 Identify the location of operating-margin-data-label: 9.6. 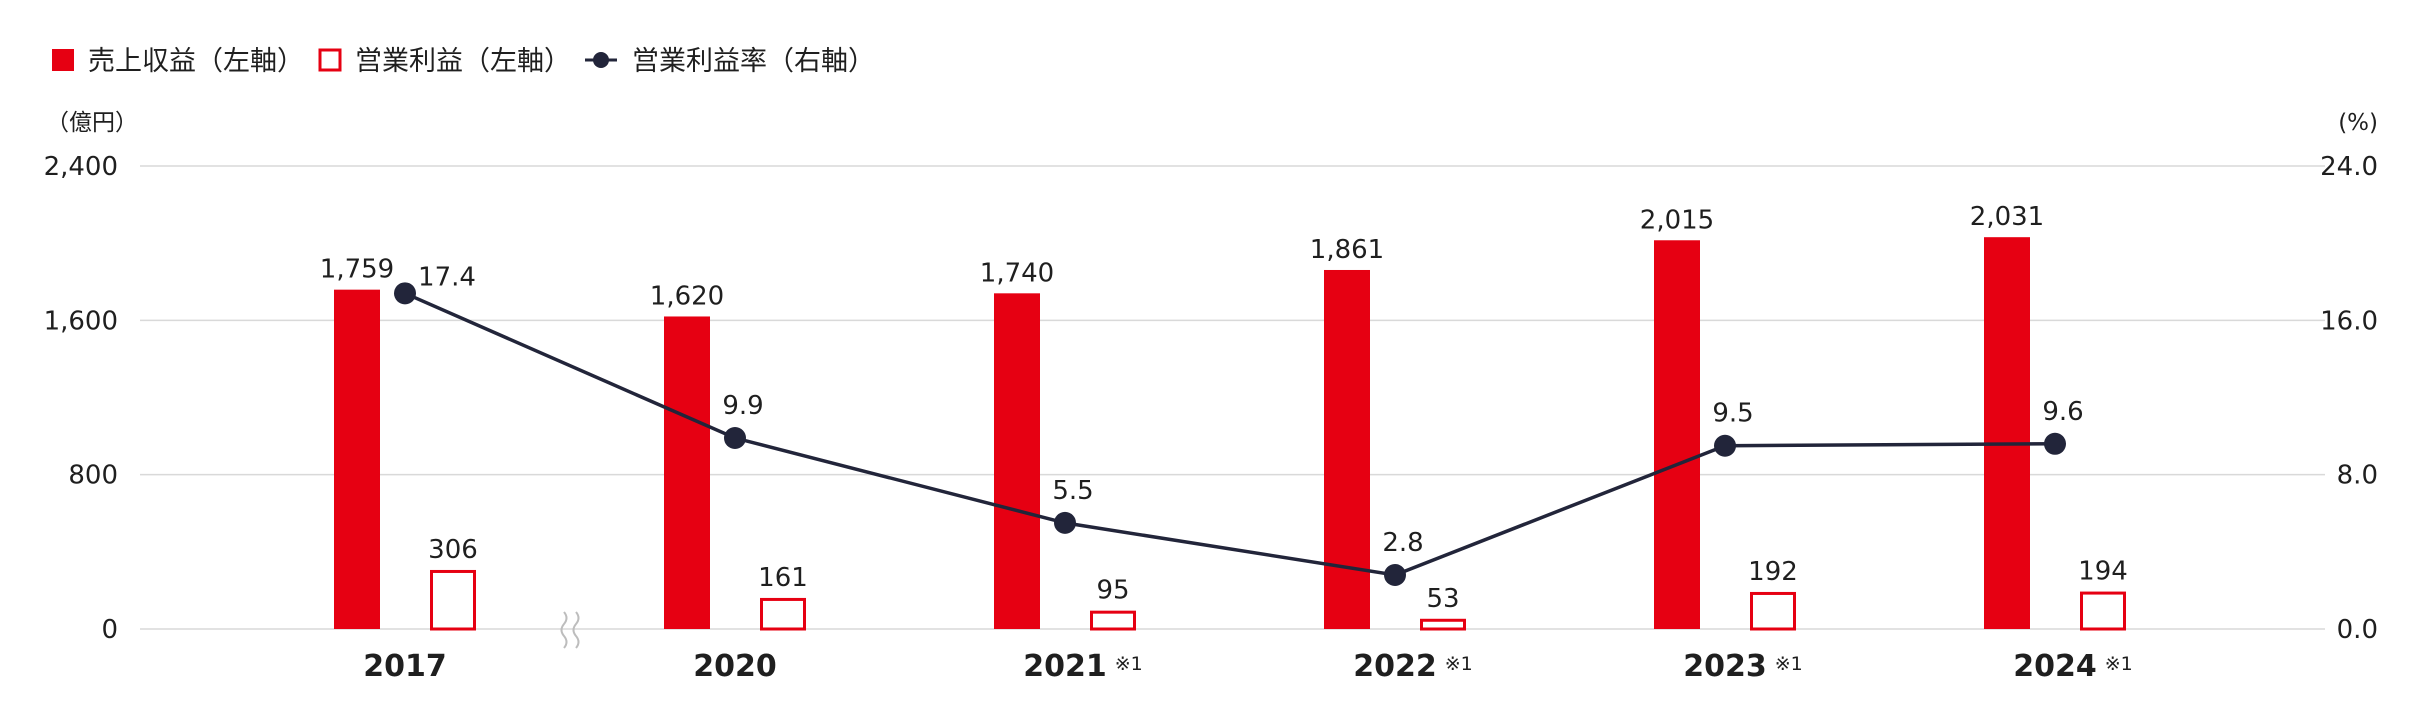
(2062, 412).